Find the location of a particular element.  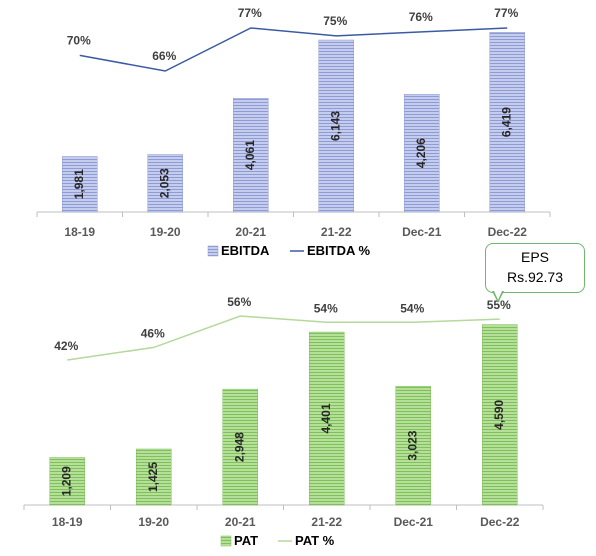

ebitda-legend-label-bar: EBITDA is located at coordinates (245, 250).